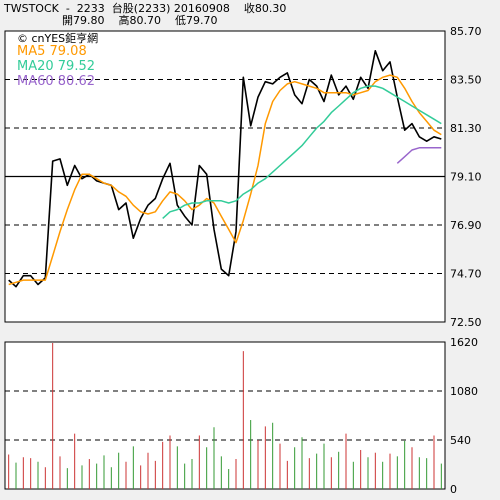 This screenshot has height=500, width=500. Describe the element at coordinates (466, 225) in the screenshot. I see `y-tick-label: 76.90` at that location.